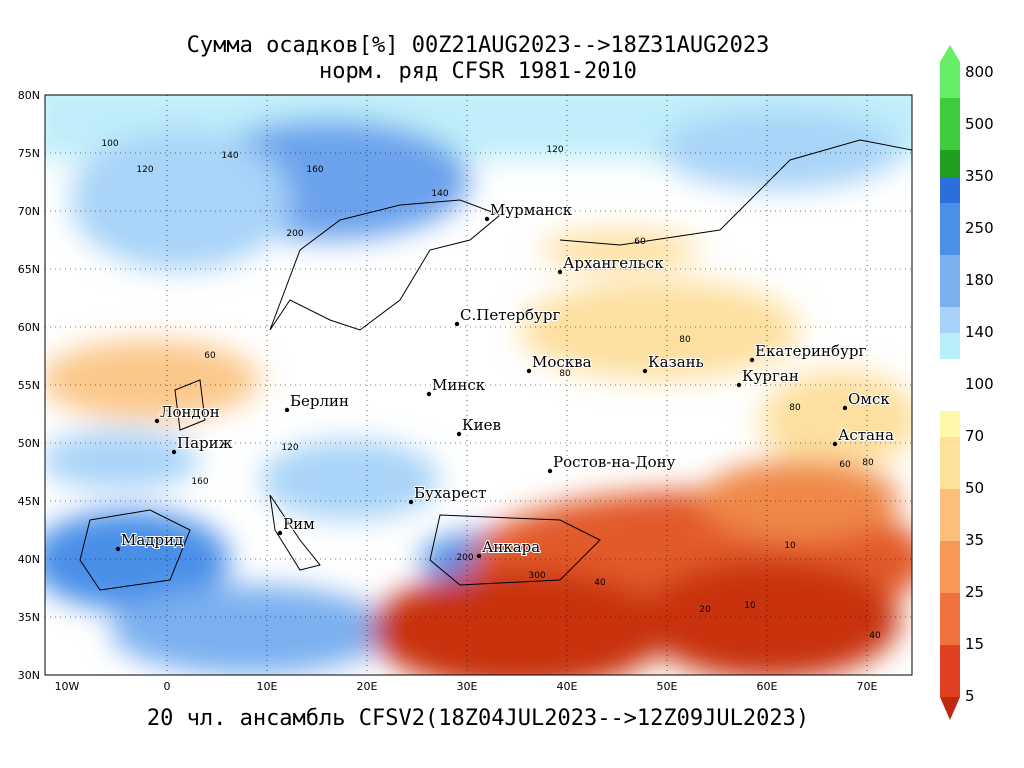 This screenshot has width=1024, height=768. Describe the element at coordinates (459, 385) in the screenshot. I see `city-label: Минск` at that location.